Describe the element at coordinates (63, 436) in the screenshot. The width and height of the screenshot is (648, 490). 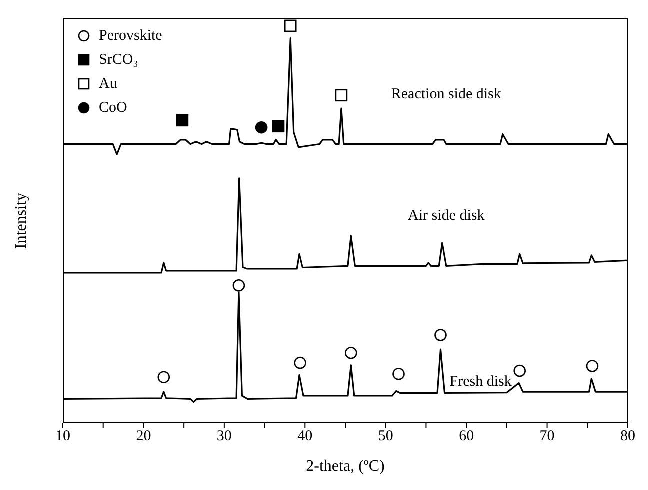
I see `x-tick-label: 10` at that location.